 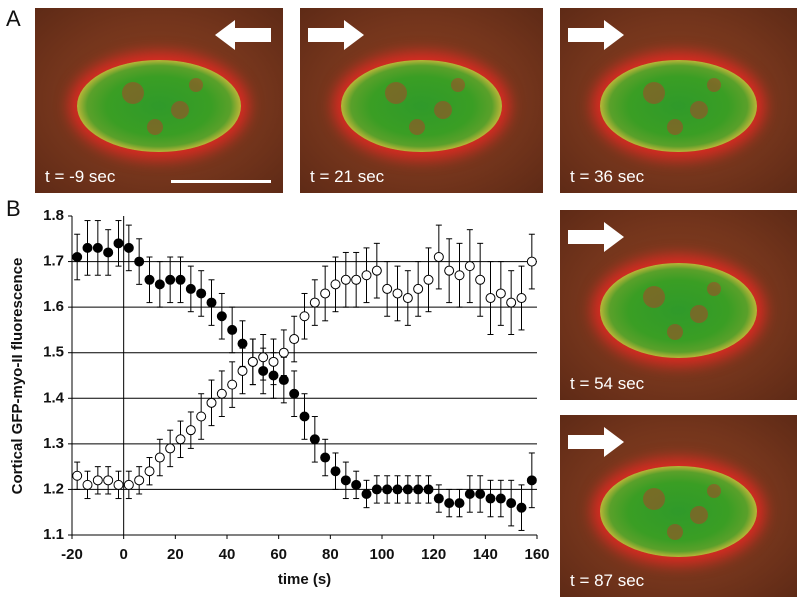 What do you see at coordinates (607, 383) in the screenshot?
I see `time-caption: t = 54 sec` at bounding box center [607, 383].